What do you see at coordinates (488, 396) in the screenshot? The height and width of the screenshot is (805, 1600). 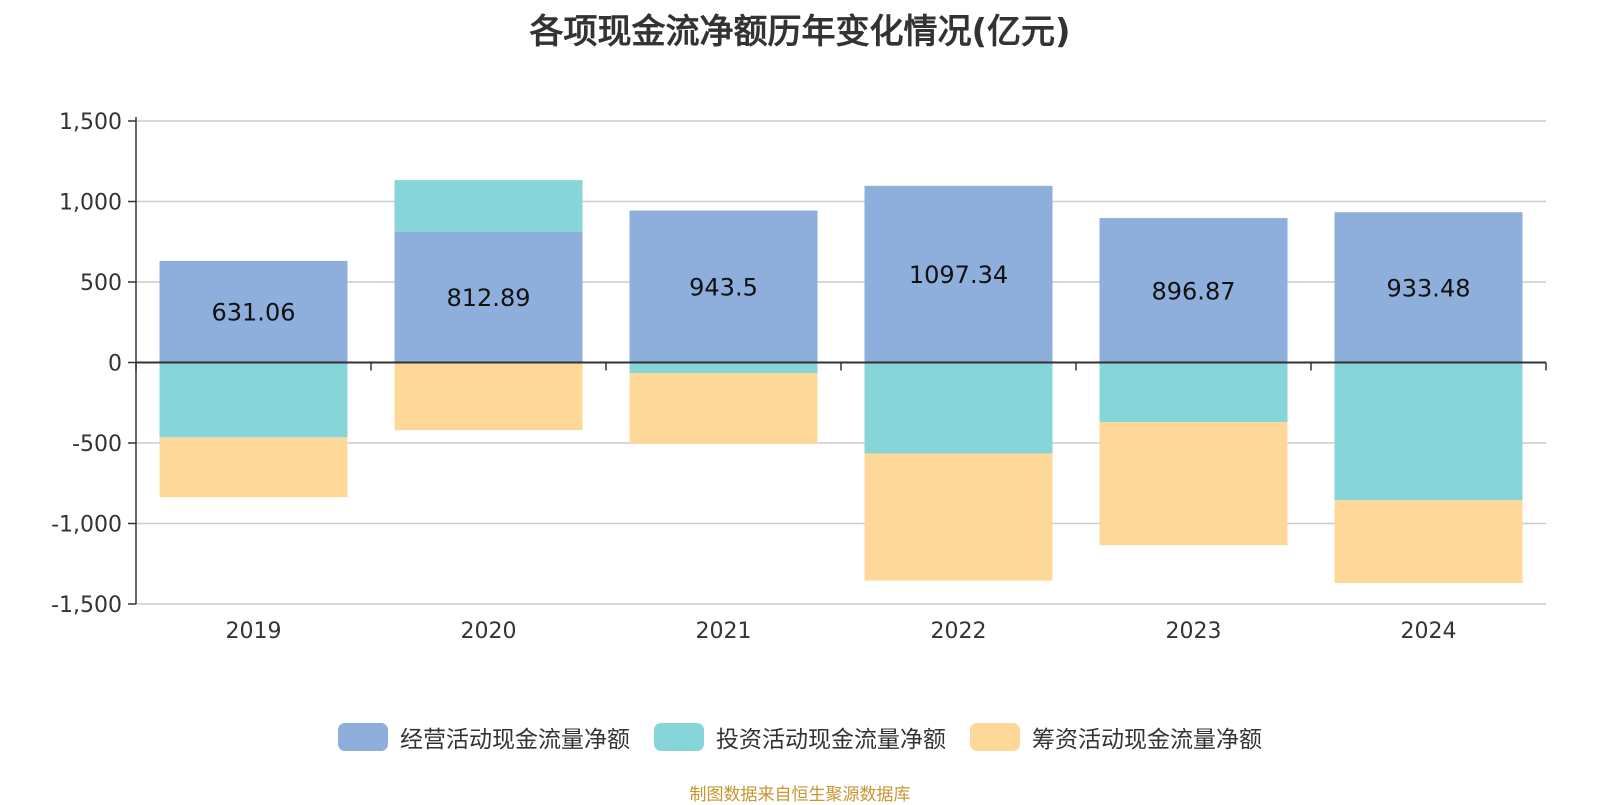 I see `bar-financing-2020` at bounding box center [488, 396].